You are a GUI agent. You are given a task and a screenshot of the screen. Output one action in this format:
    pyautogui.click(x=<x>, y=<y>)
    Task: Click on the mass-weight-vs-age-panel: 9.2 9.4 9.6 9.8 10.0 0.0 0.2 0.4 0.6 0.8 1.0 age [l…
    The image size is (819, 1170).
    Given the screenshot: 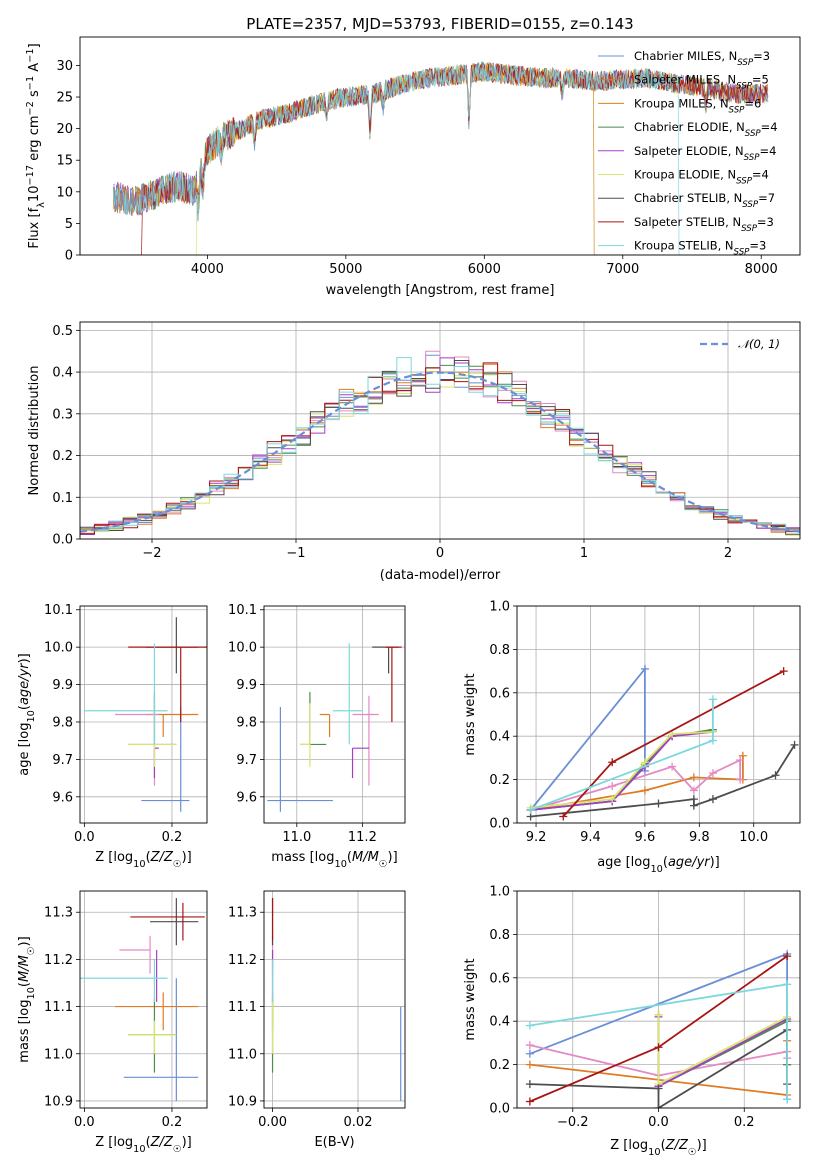 What is the action you would take?
    pyautogui.click(x=632, y=737)
    